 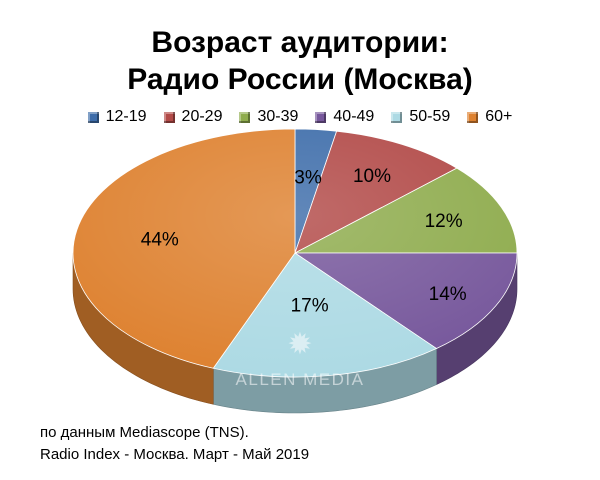 I want to click on source-note: по данным Mediascope (TNS)., so click(x=144, y=432).